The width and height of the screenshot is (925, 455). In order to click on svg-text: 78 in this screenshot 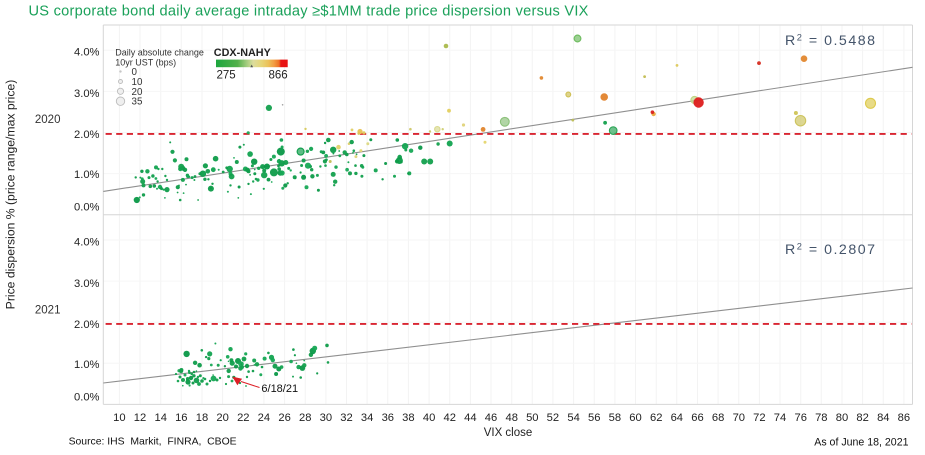, I will do `click(821, 418)`.